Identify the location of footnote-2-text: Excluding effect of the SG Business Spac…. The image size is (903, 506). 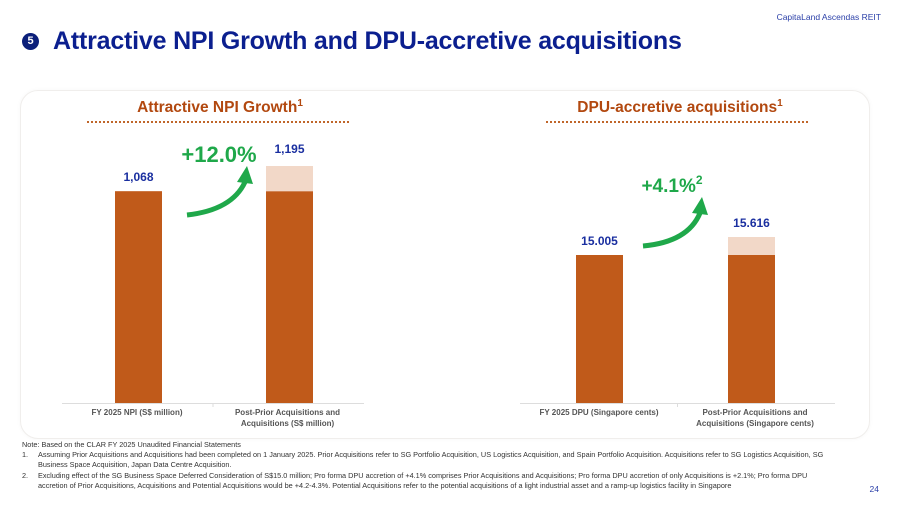
(423, 480).